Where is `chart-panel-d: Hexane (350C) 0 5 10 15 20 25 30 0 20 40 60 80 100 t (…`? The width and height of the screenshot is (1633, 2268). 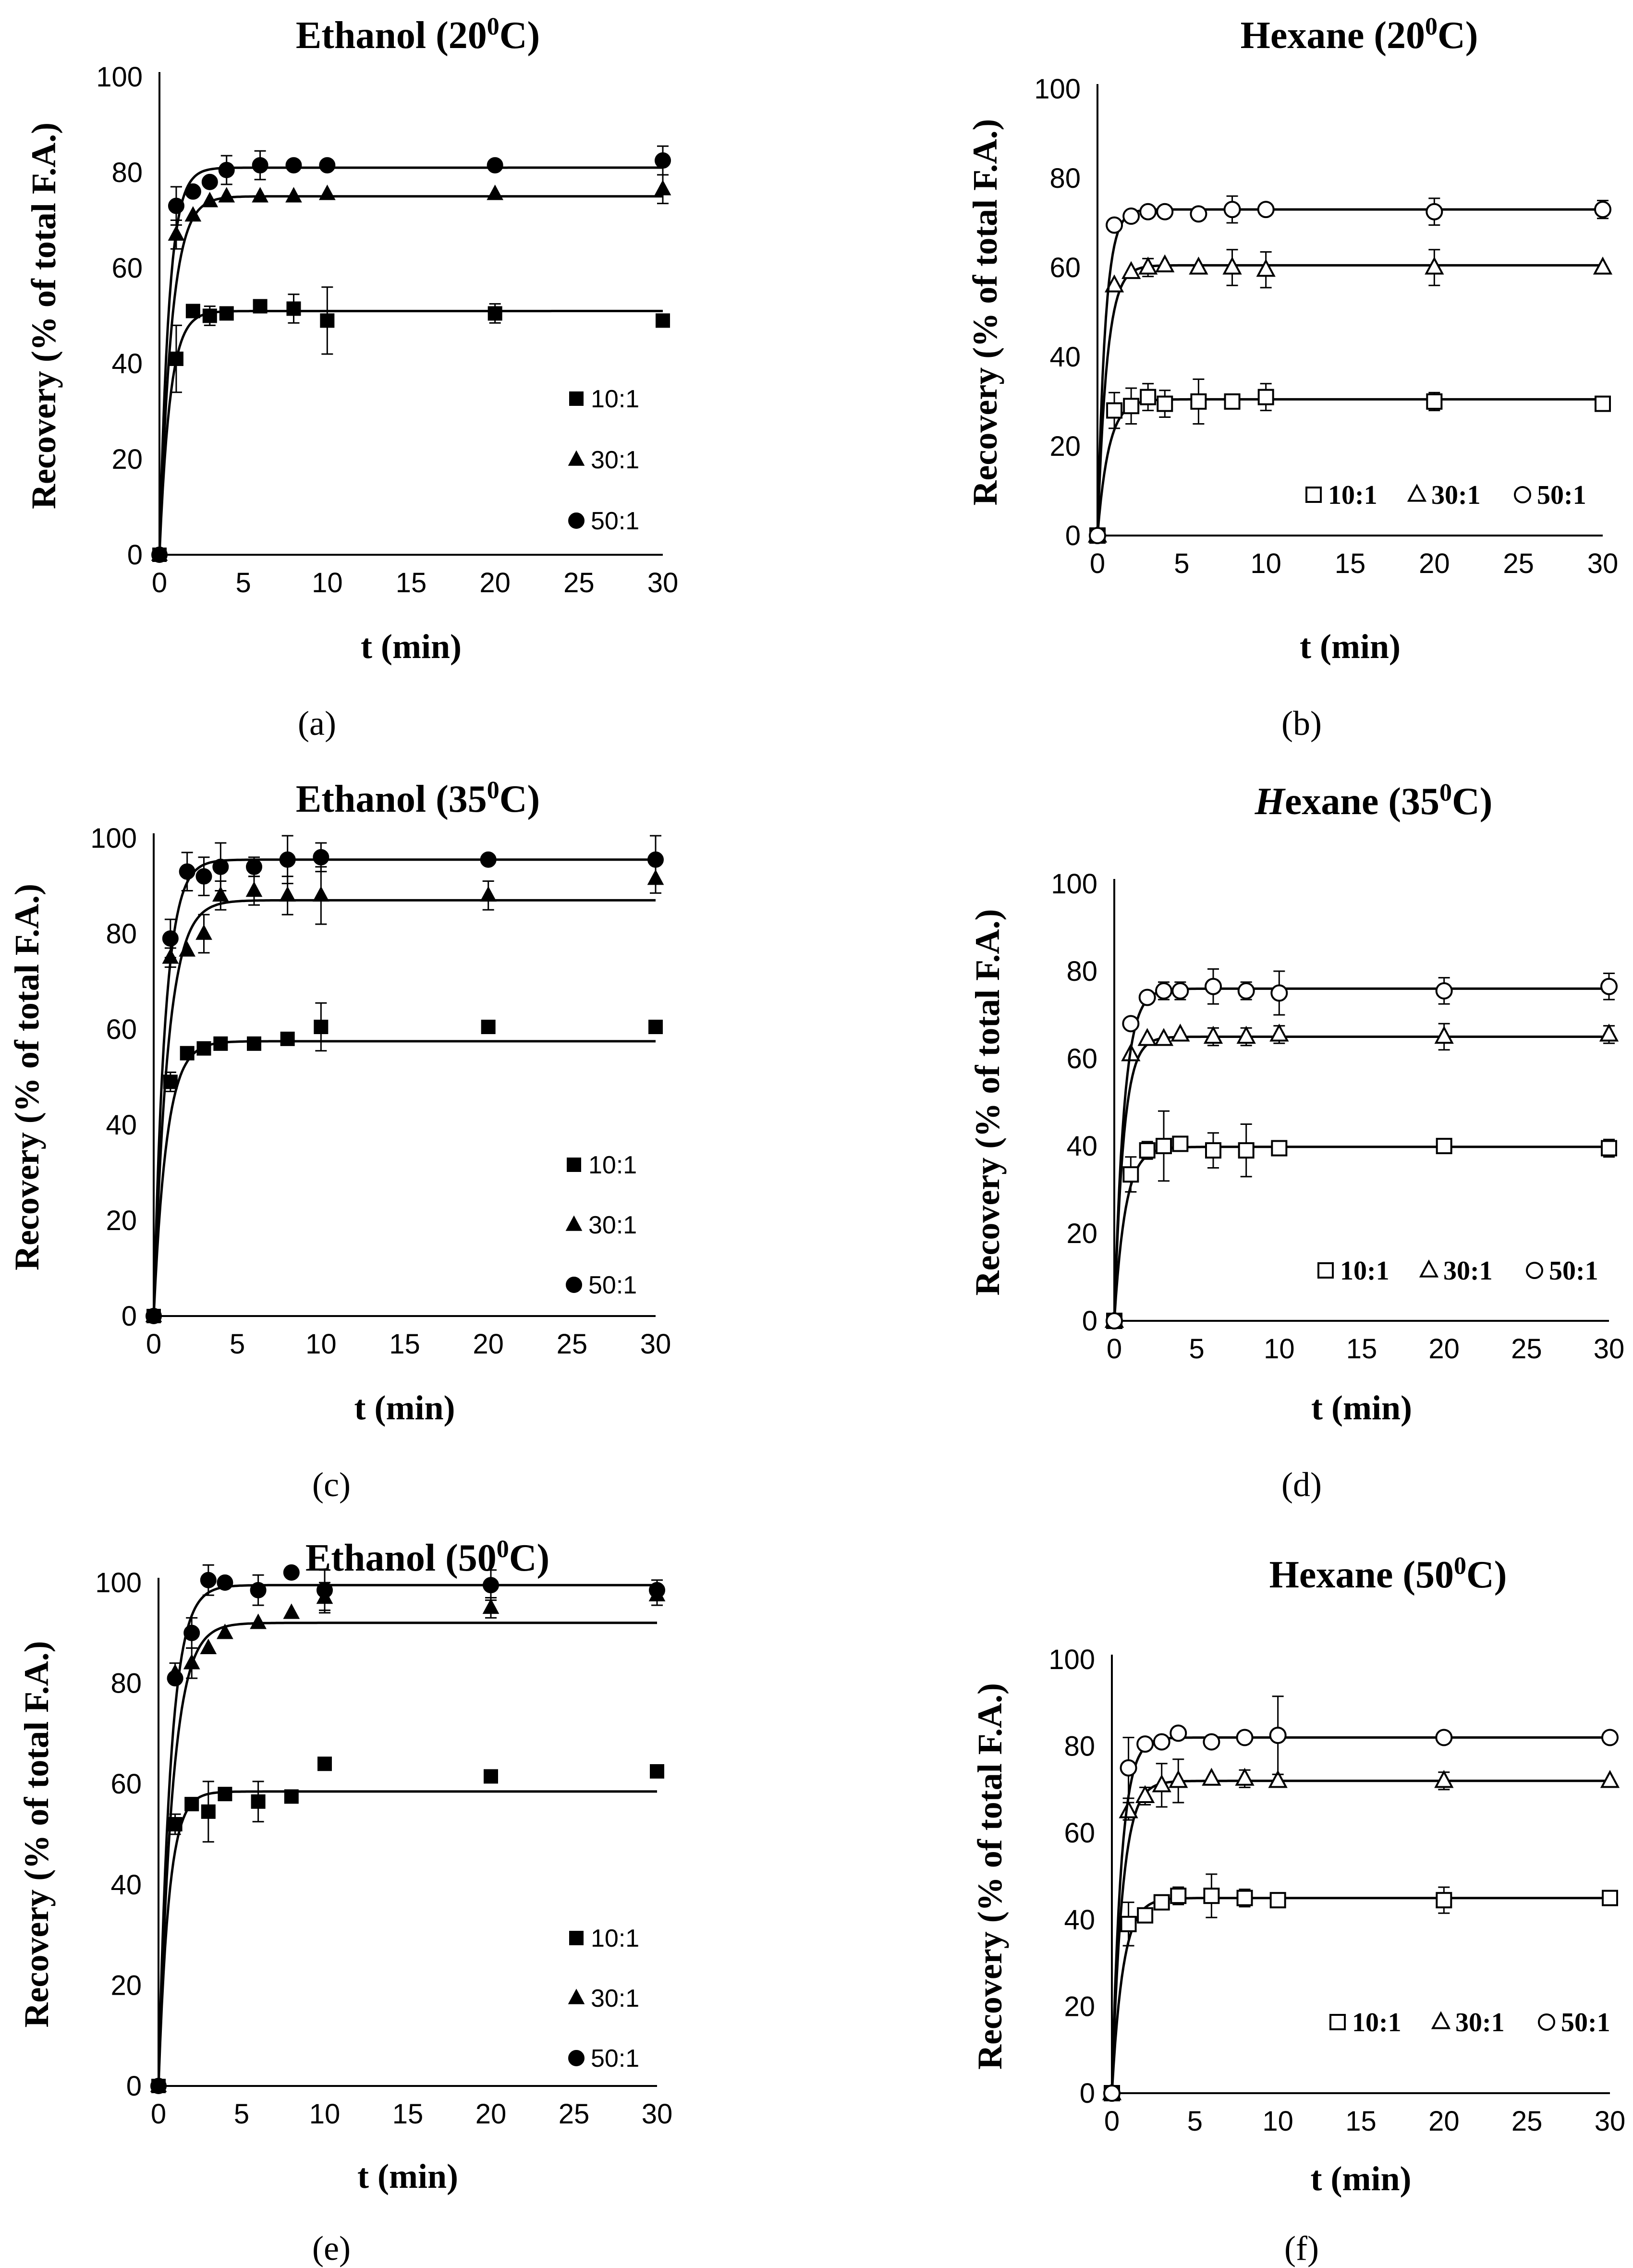
chart-panel-d: Hexane (350C) 0 5 10 15 20 25 30 0 20 40 60 80 100 t (… is located at coordinates (1296, 1141).